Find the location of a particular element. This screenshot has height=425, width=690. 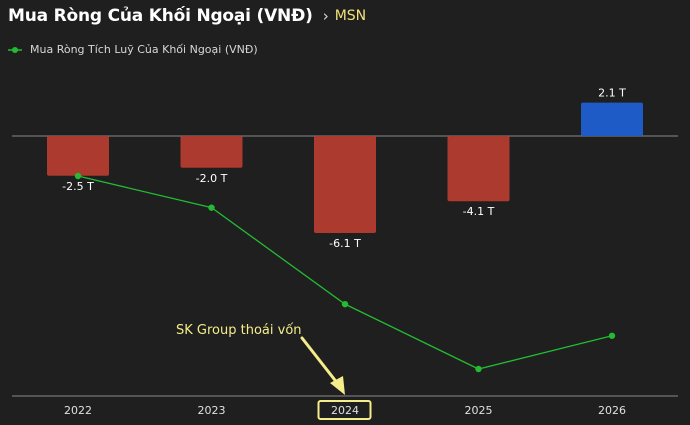

bar-2022 is located at coordinates (78, 156).